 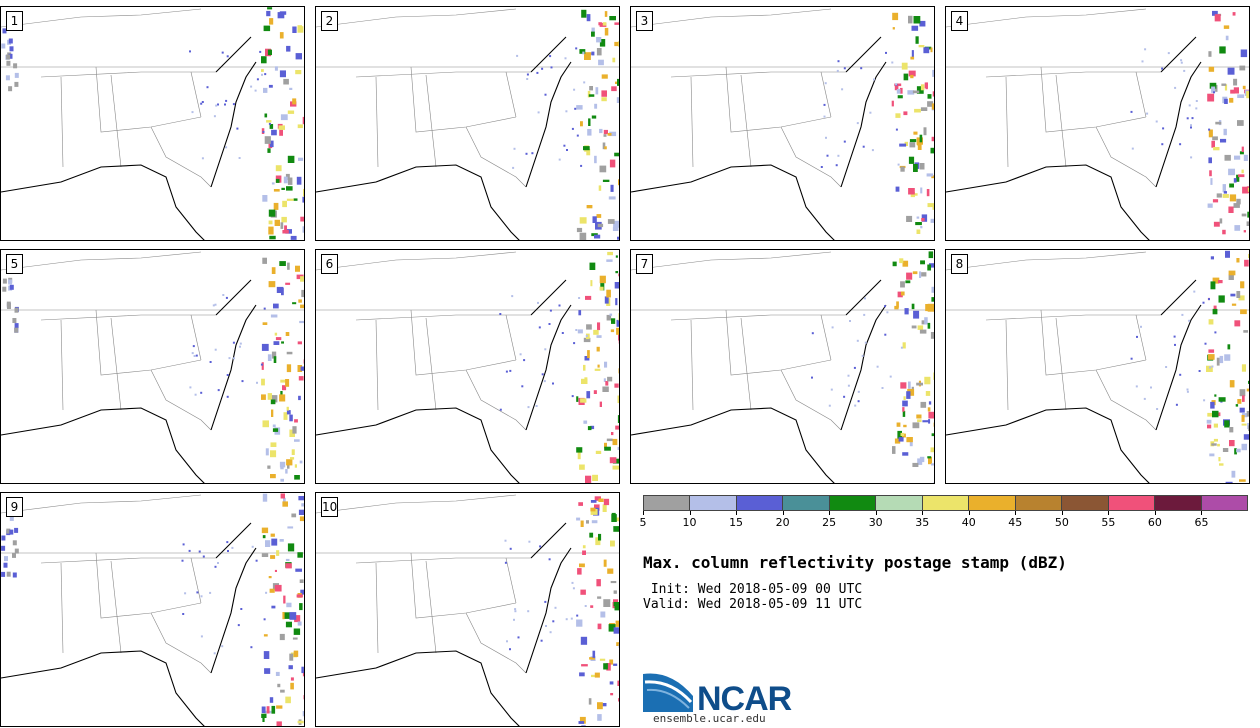 I want to click on colorbar-tick-labels: 5 10 15 20 25 30 35 40 45 50 55 60 65, so click(x=943, y=523).